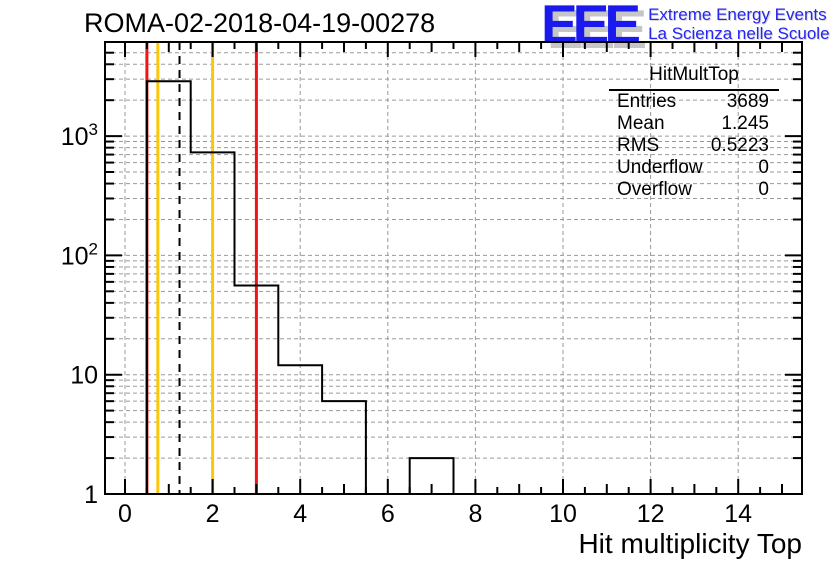 The height and width of the screenshot is (572, 836). I want to click on y-tick-label: 10, so click(84, 376).